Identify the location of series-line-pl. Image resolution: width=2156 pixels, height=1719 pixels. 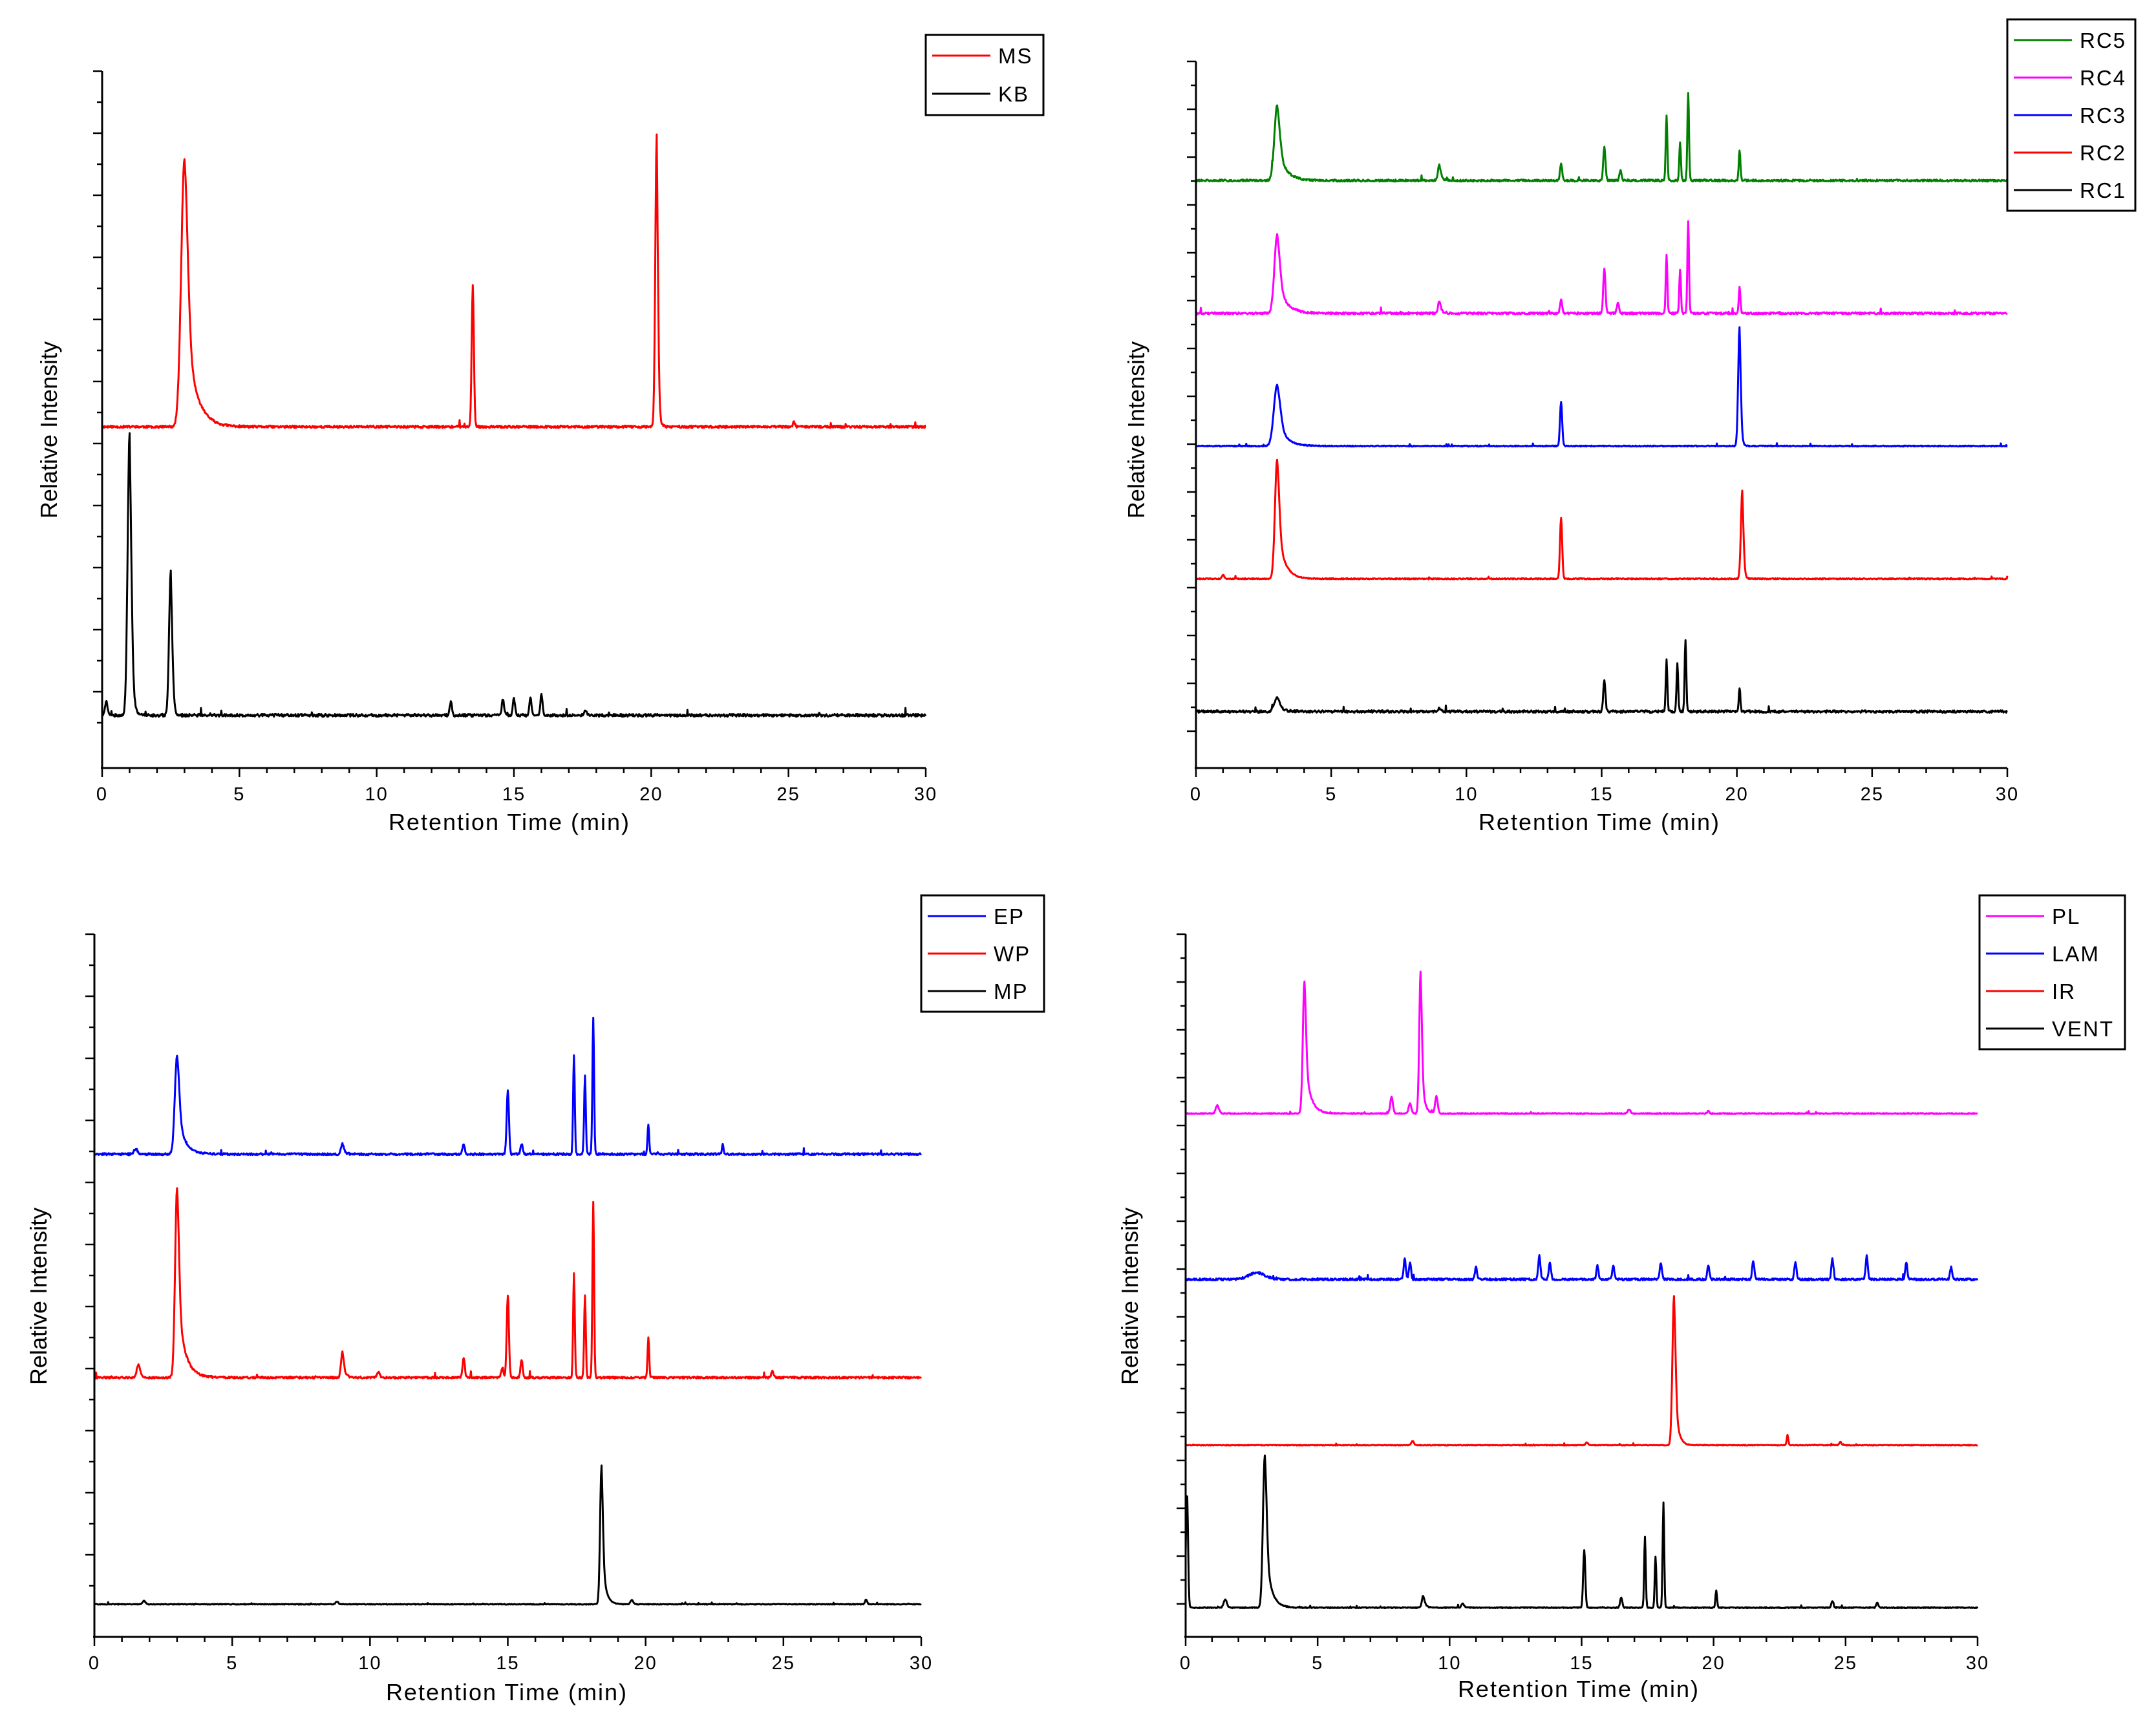
(1581, 1042).